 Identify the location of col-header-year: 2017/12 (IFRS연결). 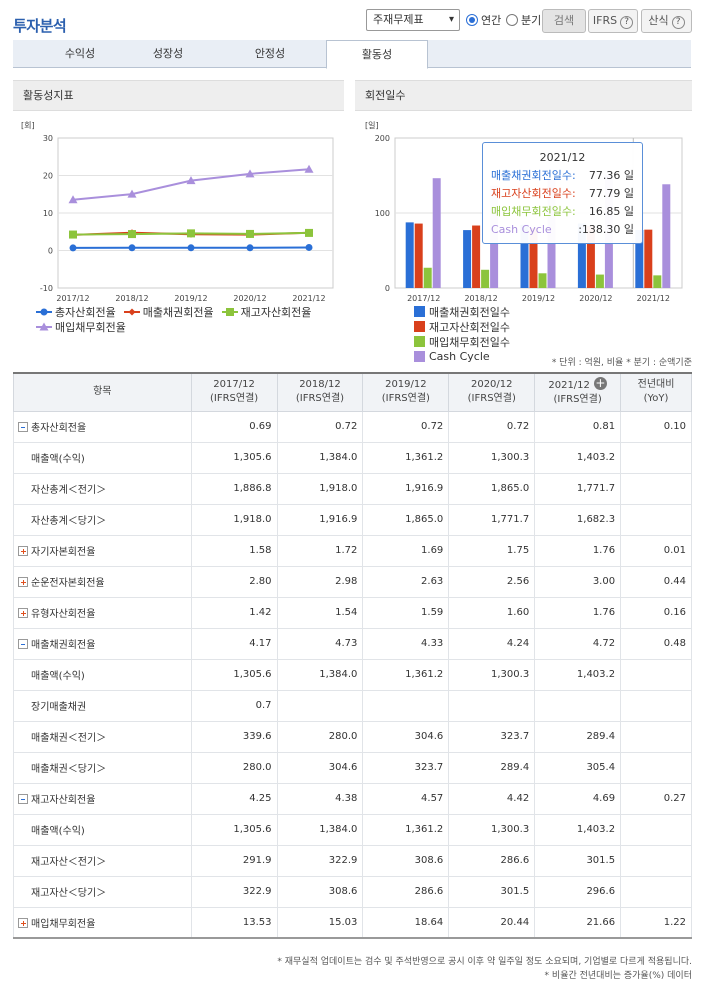
(234, 392).